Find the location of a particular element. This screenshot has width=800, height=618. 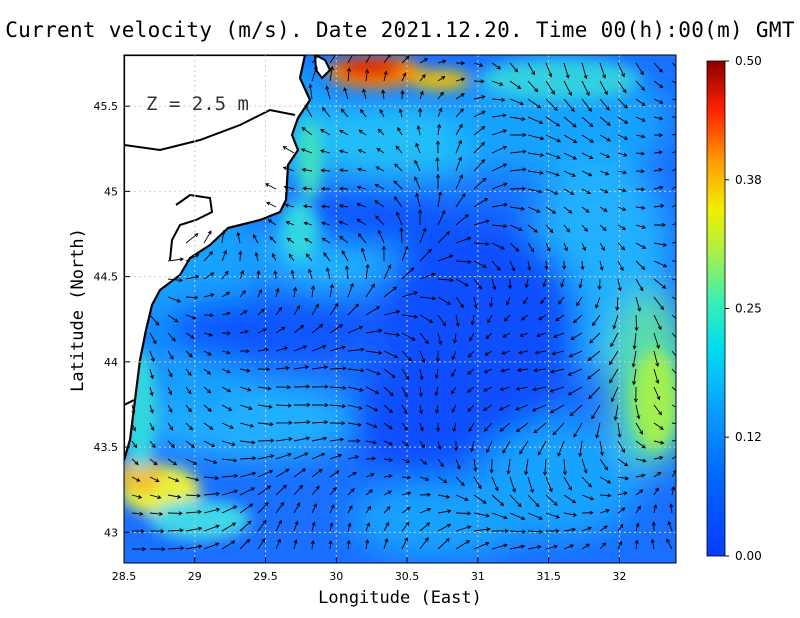

x-tick-label: 29 is located at coordinates (195, 576).